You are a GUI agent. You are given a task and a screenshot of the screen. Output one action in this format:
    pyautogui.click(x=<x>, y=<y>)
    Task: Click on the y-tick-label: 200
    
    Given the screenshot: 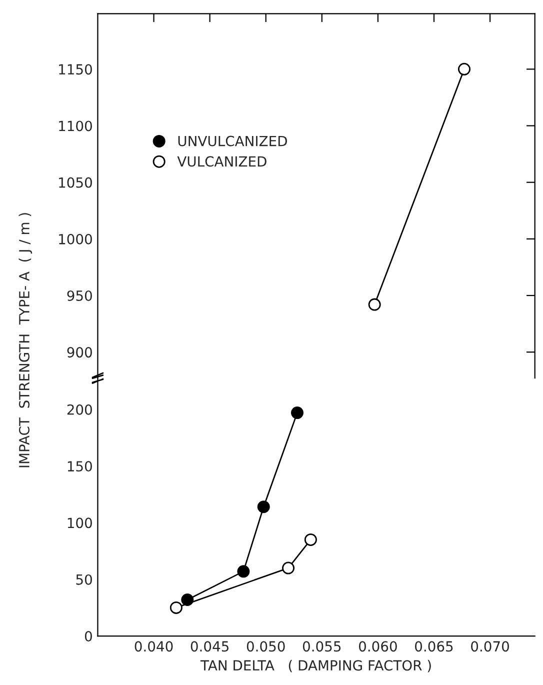 What is the action you would take?
    pyautogui.click(x=79, y=409)
    